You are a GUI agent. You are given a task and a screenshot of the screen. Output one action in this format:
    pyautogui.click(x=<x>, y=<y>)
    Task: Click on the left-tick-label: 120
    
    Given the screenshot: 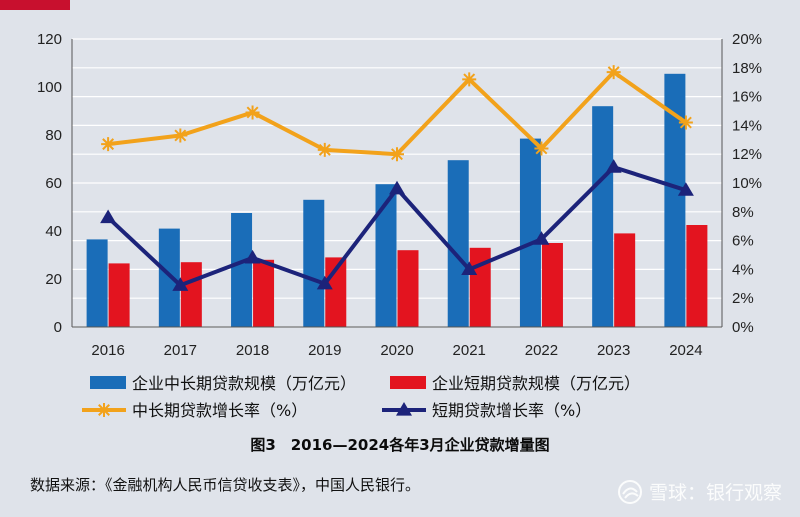 What is the action you would take?
    pyautogui.click(x=49, y=39)
    